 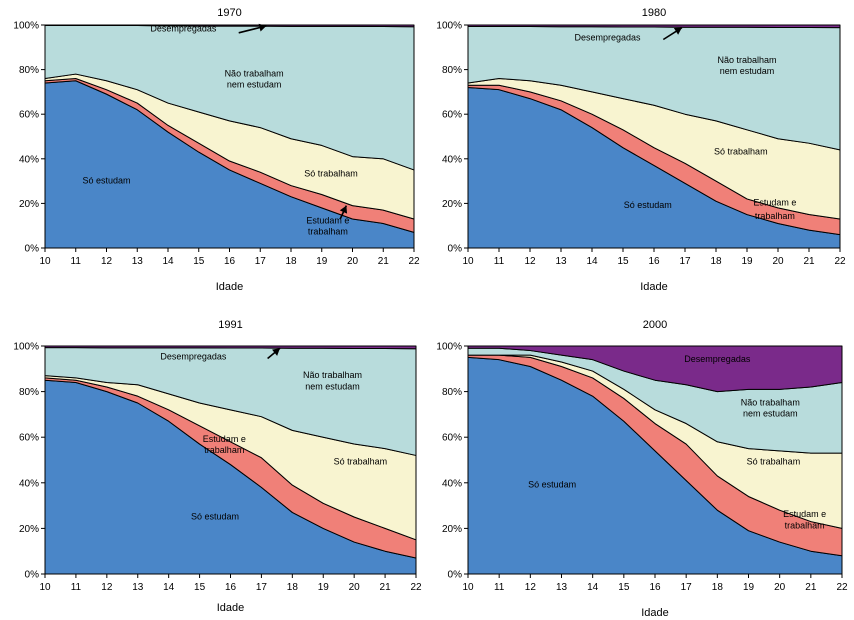 What do you see at coordinates (384, 261) in the screenshot?
I see `x-tick-label: 21` at bounding box center [384, 261].